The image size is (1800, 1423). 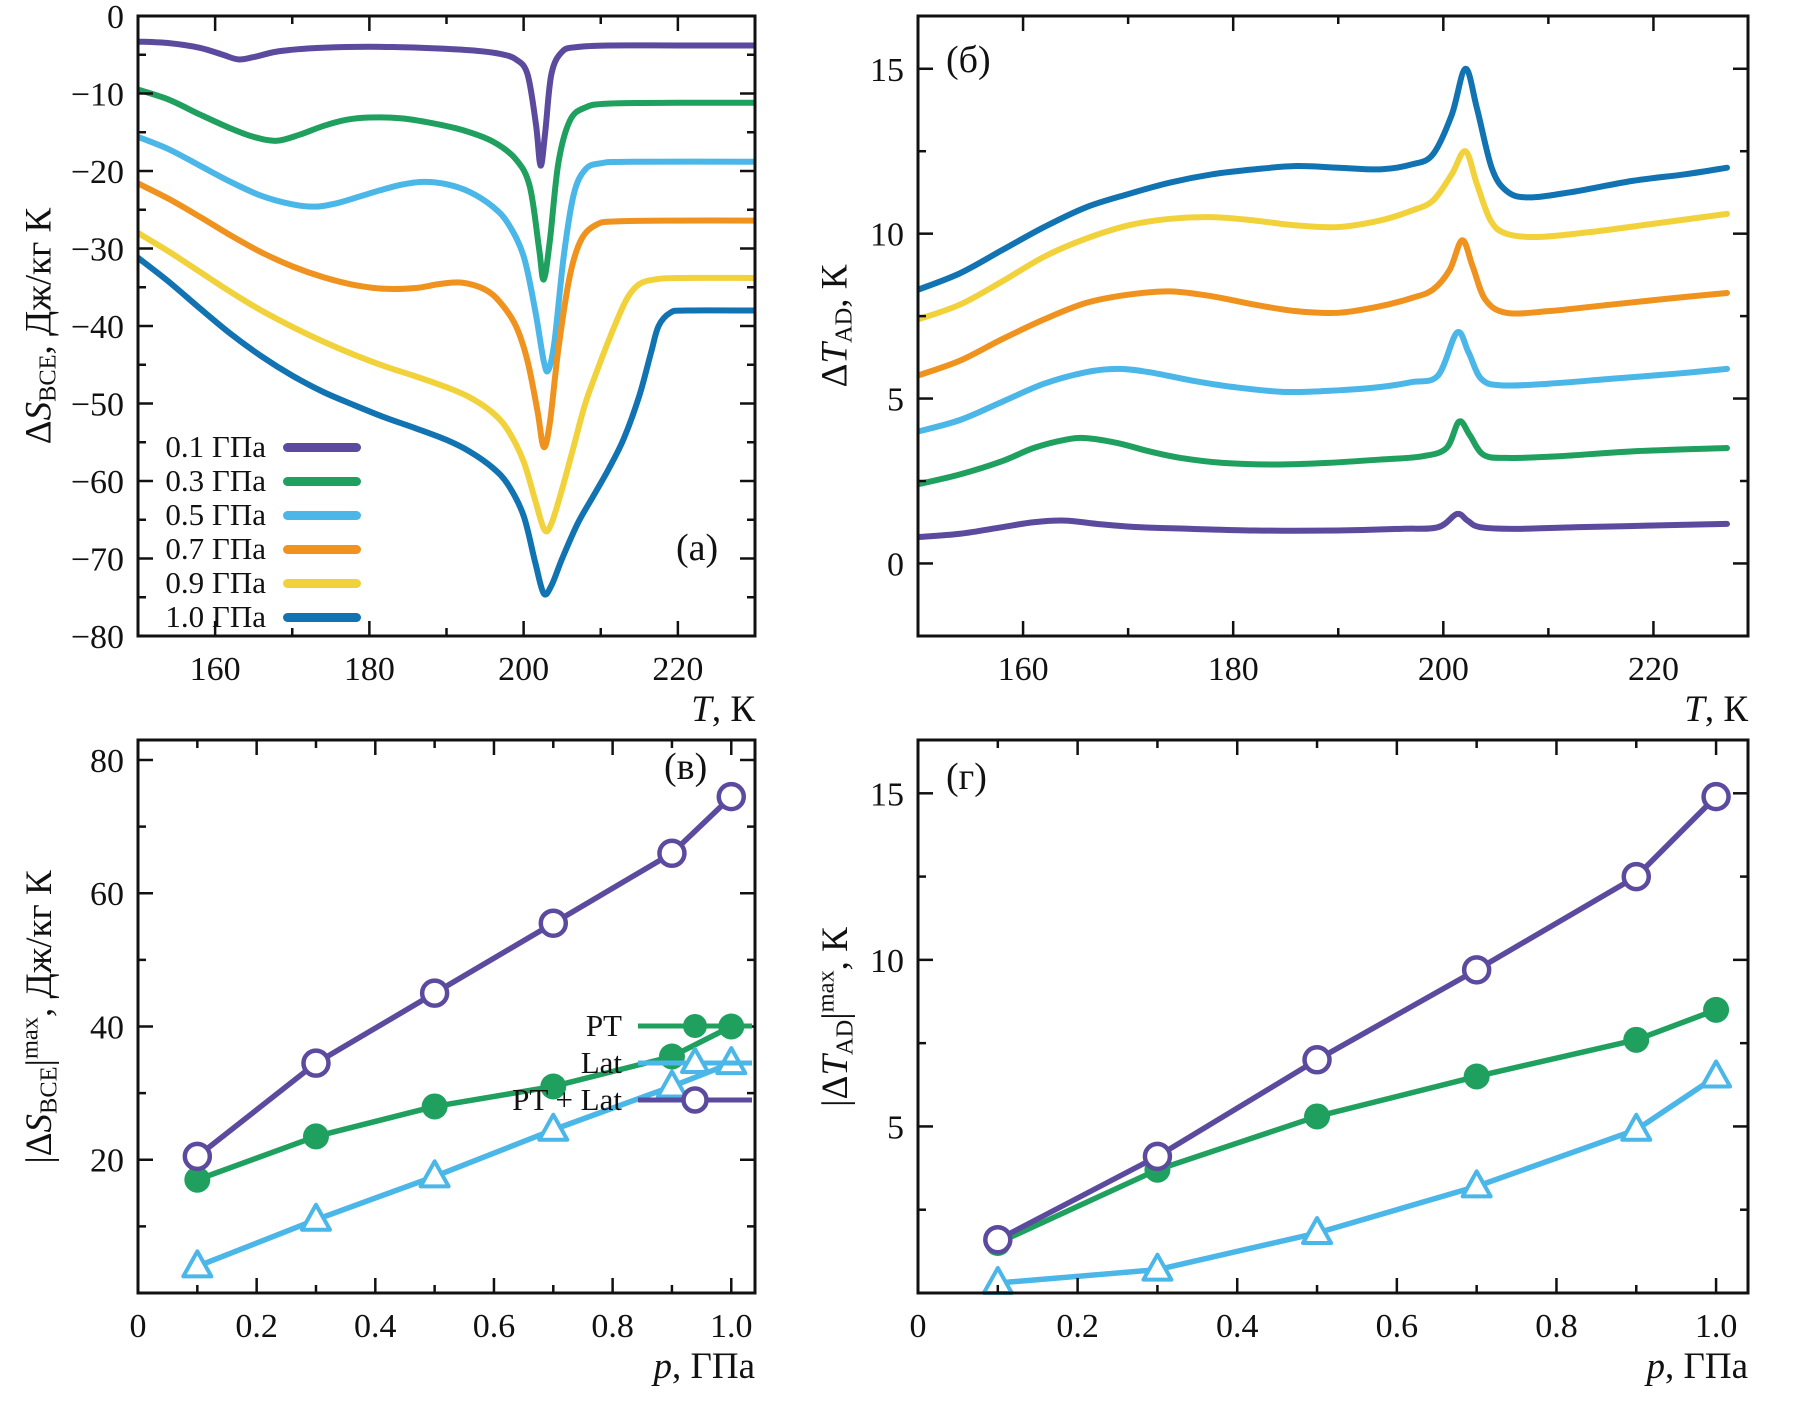 I want to click on panel-c-tag: (в), so click(x=686, y=767).